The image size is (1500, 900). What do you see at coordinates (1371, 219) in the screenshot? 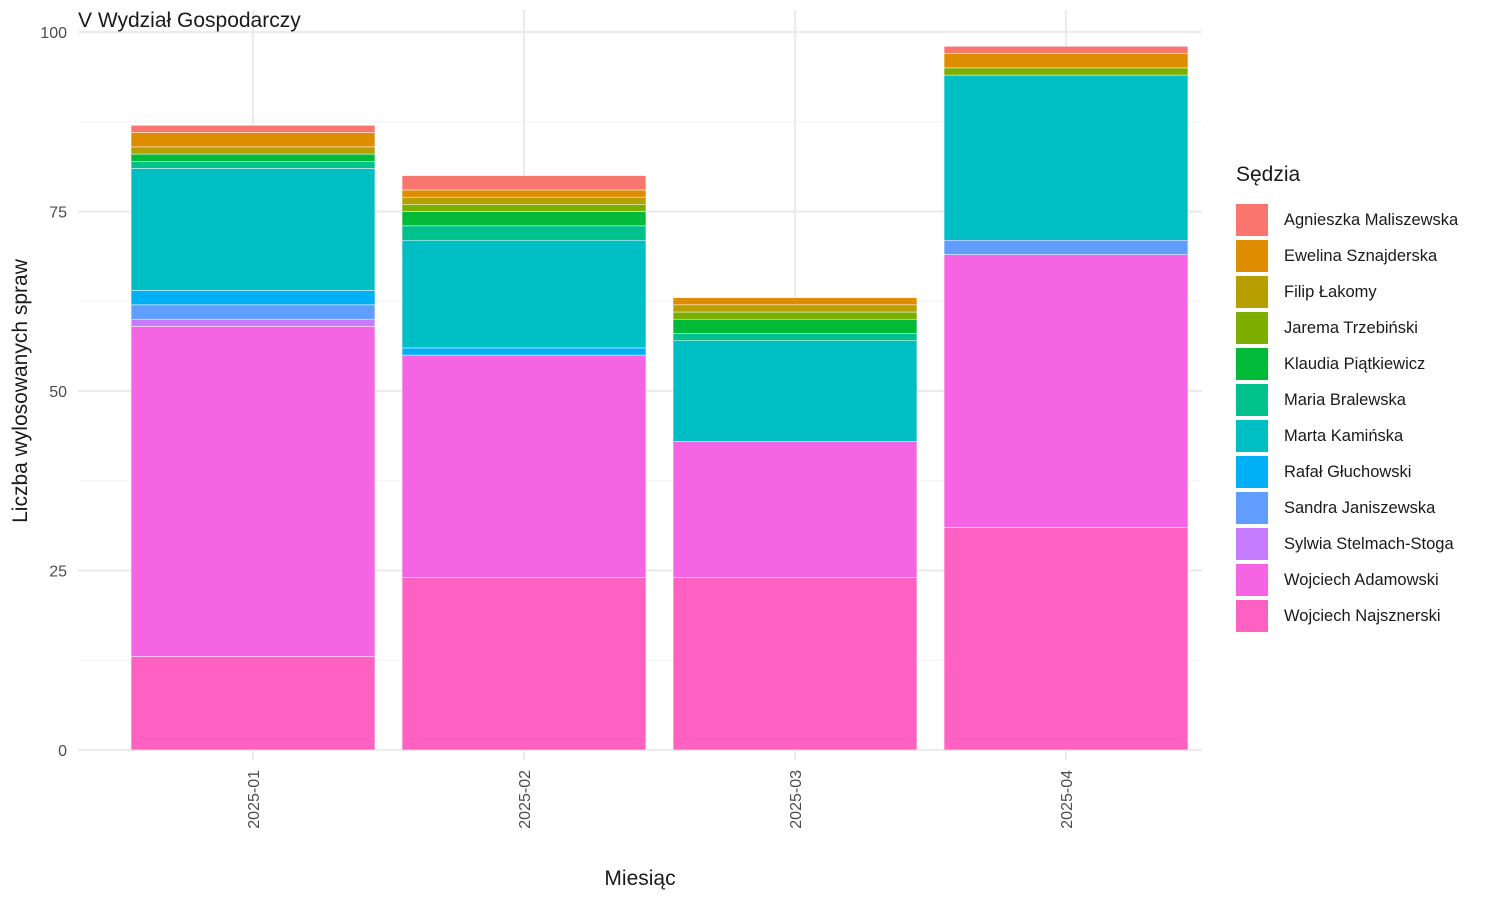
I see `legend-label: Agnieszka Maliszewska` at bounding box center [1371, 219].